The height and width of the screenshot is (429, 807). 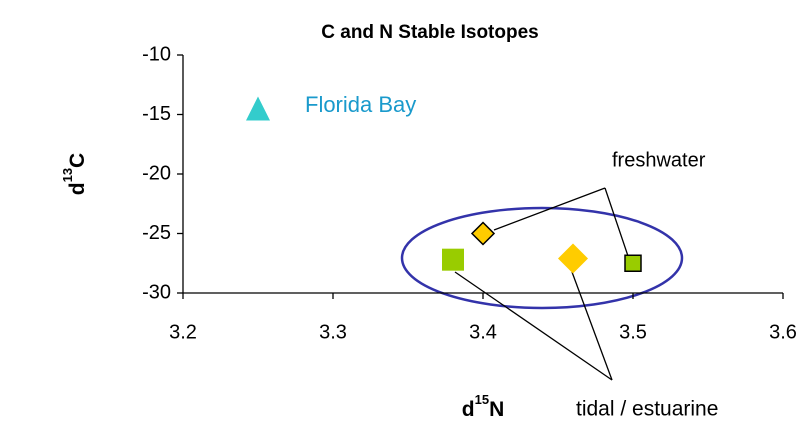 I want to click on x-tick-label: 3.6, so click(x=783, y=332).